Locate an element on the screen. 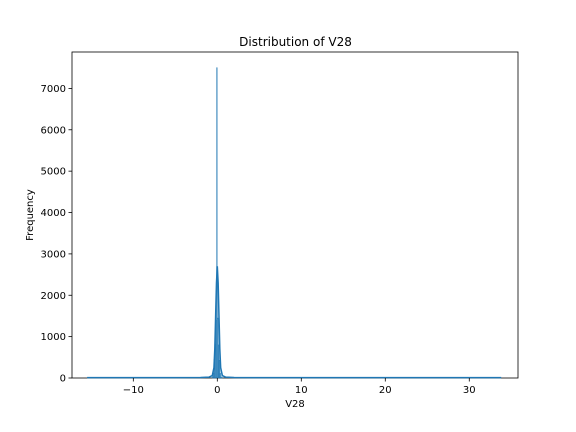  x-axis-ticks: −10 0 10 20 30 is located at coordinates (299, 387).